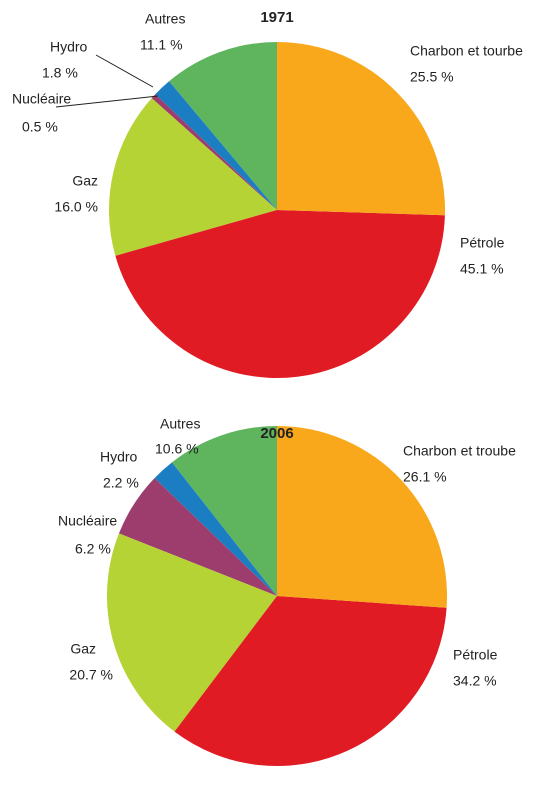 The width and height of the screenshot is (552, 786). Describe the element at coordinates (432, 77) in the screenshot. I see `slice-value: 25.5 %` at that location.